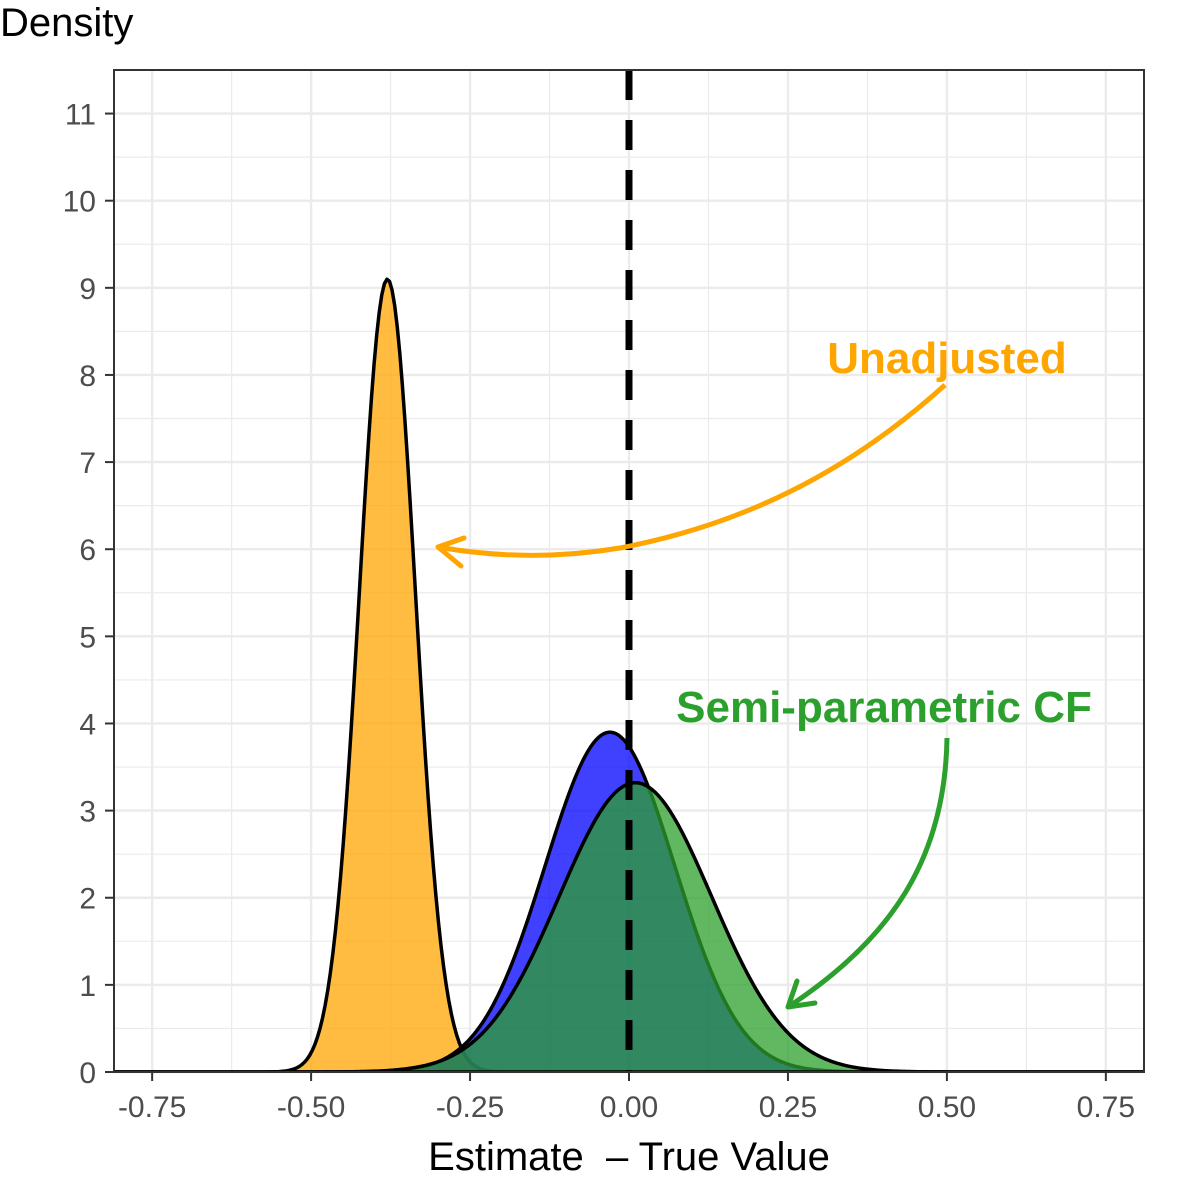  Describe the element at coordinates (87, 463) in the screenshot. I see `y-tick-label: 7` at that location.